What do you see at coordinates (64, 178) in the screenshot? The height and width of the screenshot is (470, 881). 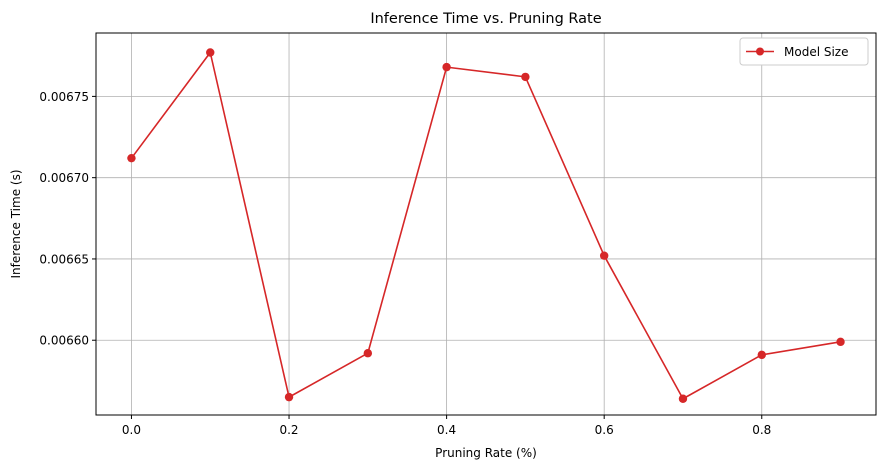 I see `y-tick-label: 0.00670` at bounding box center [64, 178].